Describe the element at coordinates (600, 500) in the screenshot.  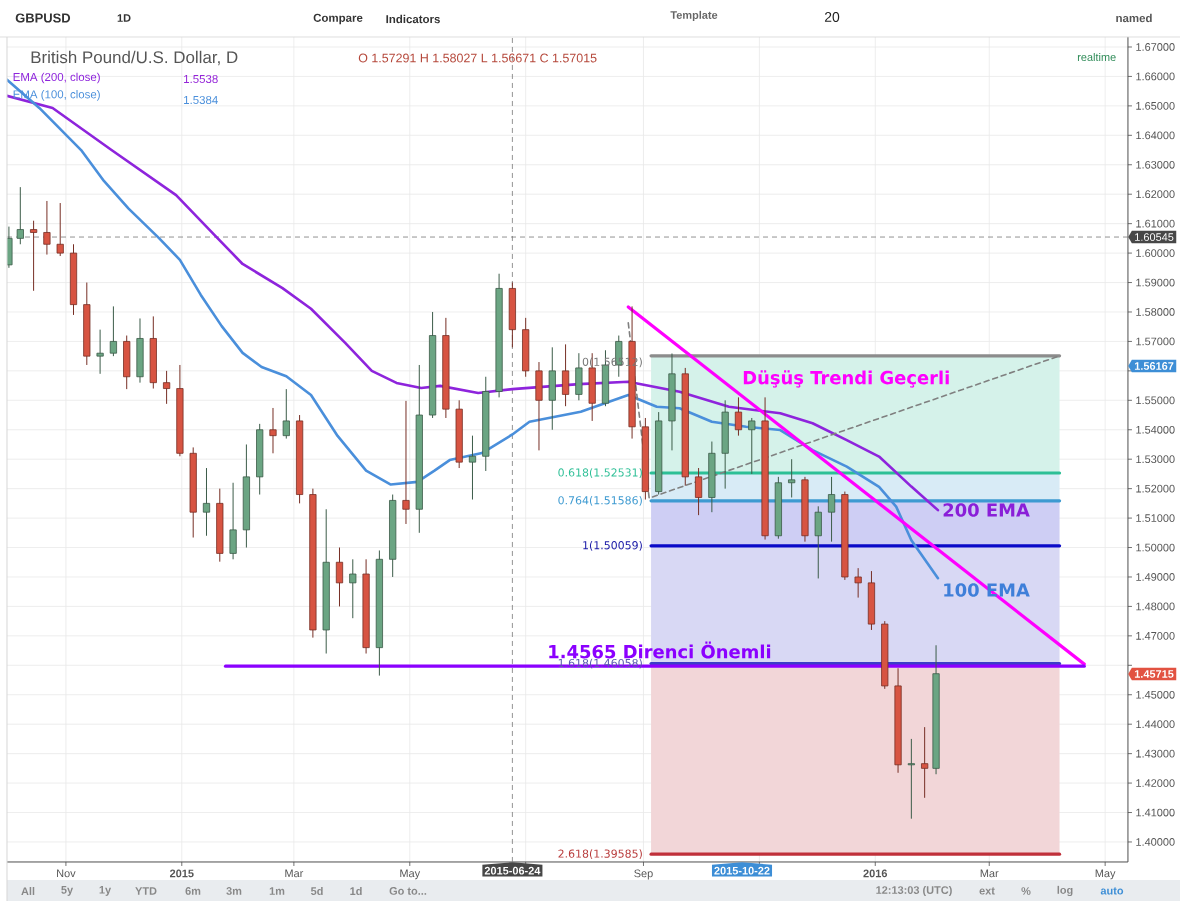
I see `annotation: 0.764(1.51586)` at that location.